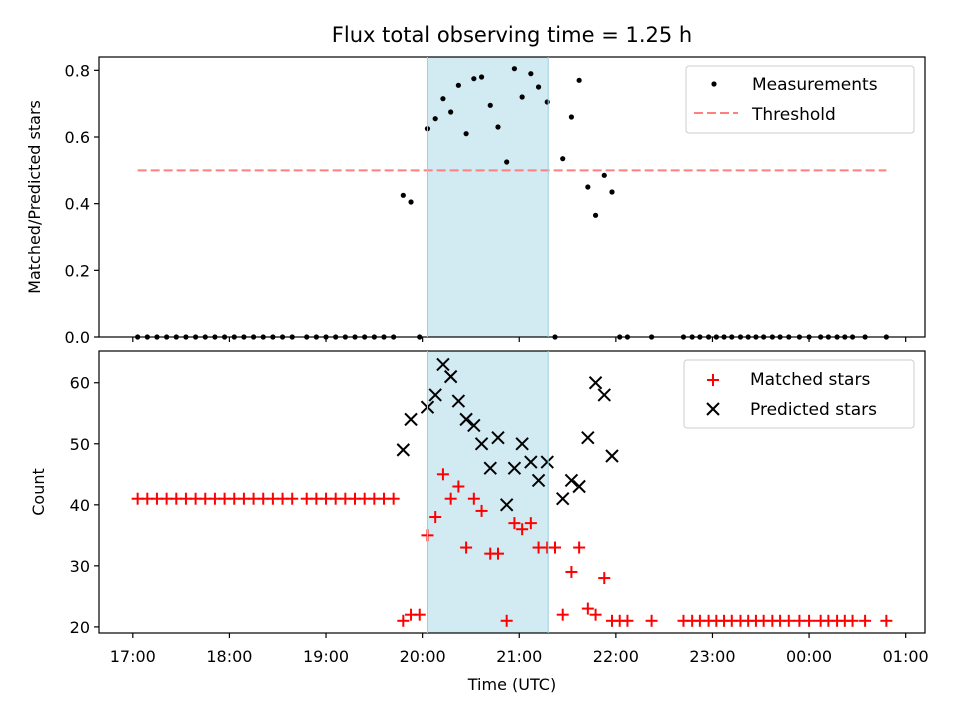 The height and width of the screenshot is (720, 960). Describe the element at coordinates (133, 656) in the screenshot. I see `x-tick-label: 17:00` at that location.